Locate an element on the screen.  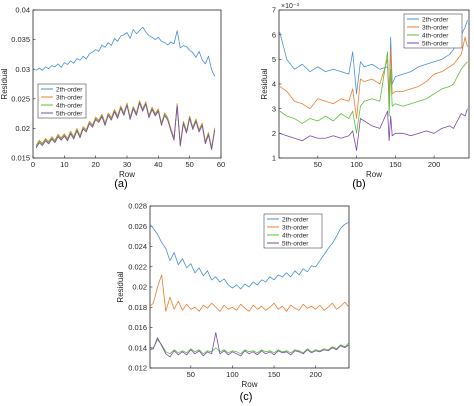
legend-entry-b: 4th-order is located at coordinates (435, 35).